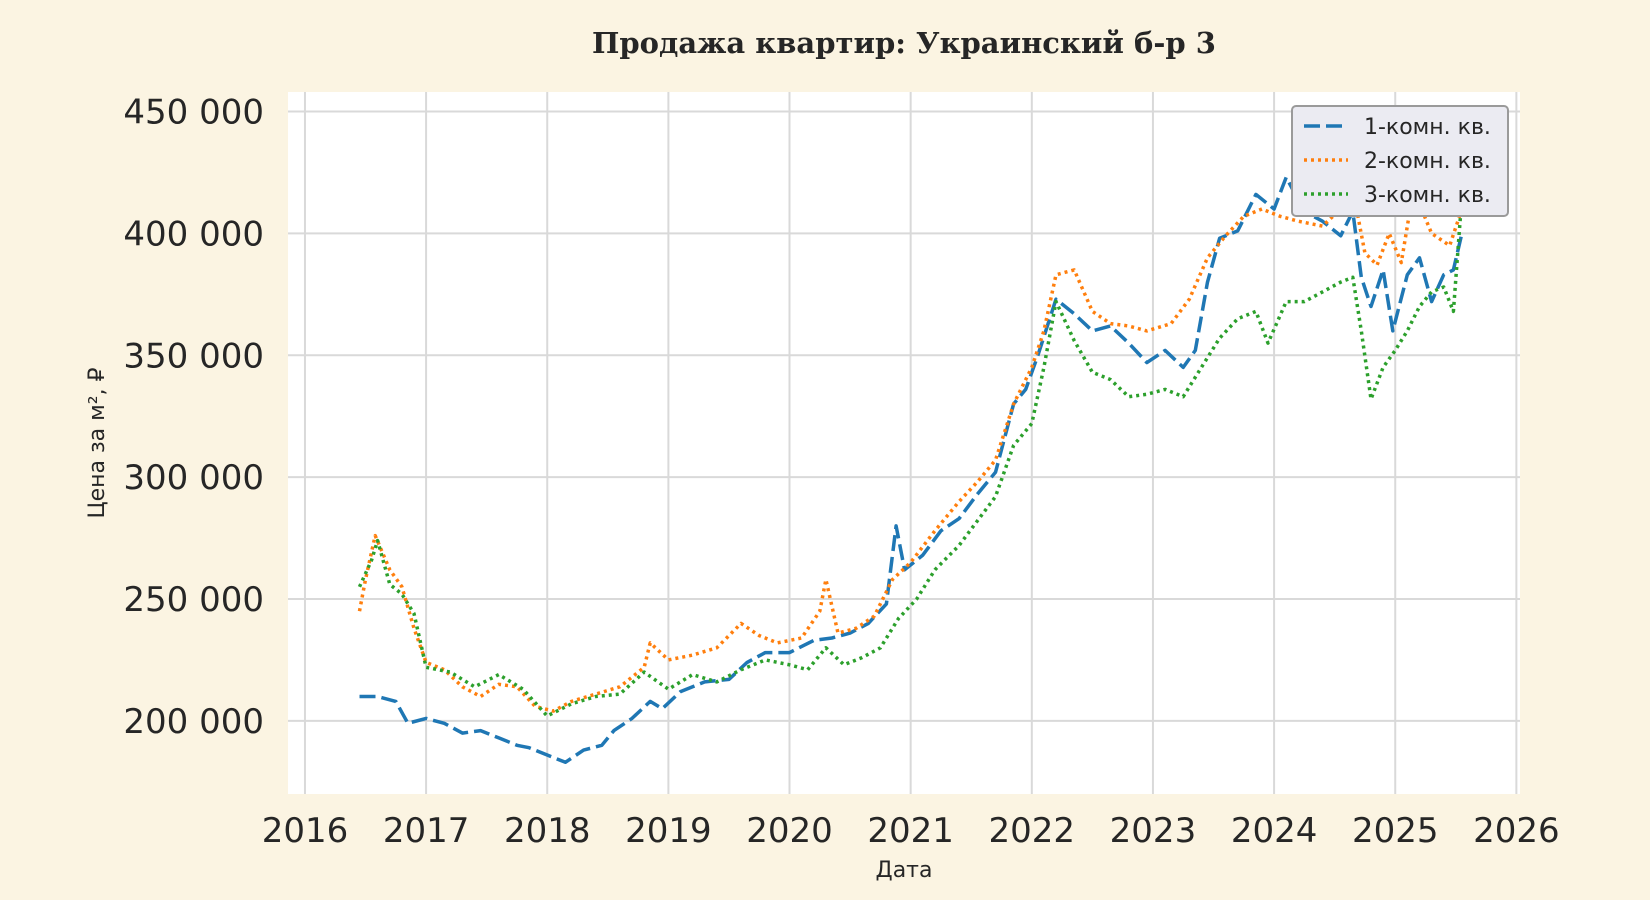  I want to click on y-tick-label: 250 000, so click(193, 600).